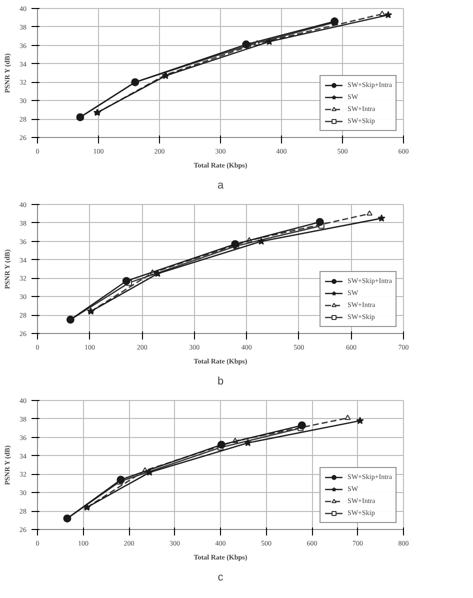  What do you see at coordinates (221, 578) in the screenshot?
I see `text: c` at bounding box center [221, 578].